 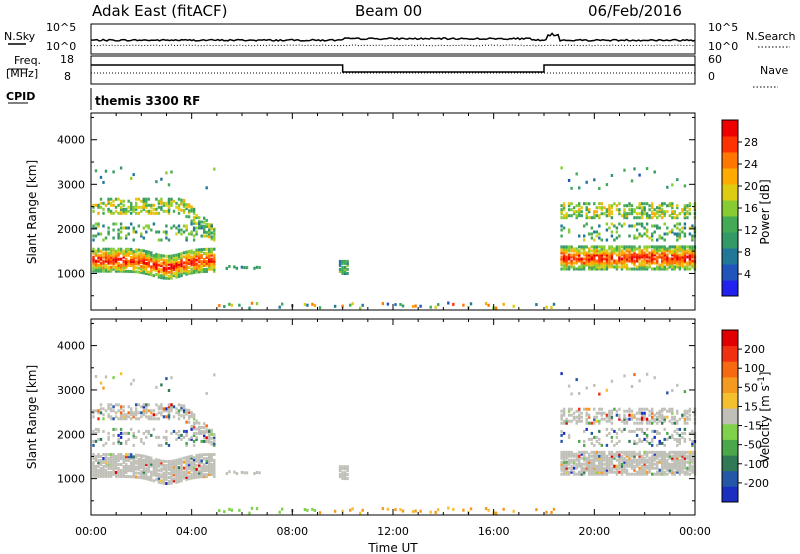 I want to click on power-y-axis-label: Slant Range [km], so click(x=32, y=212).